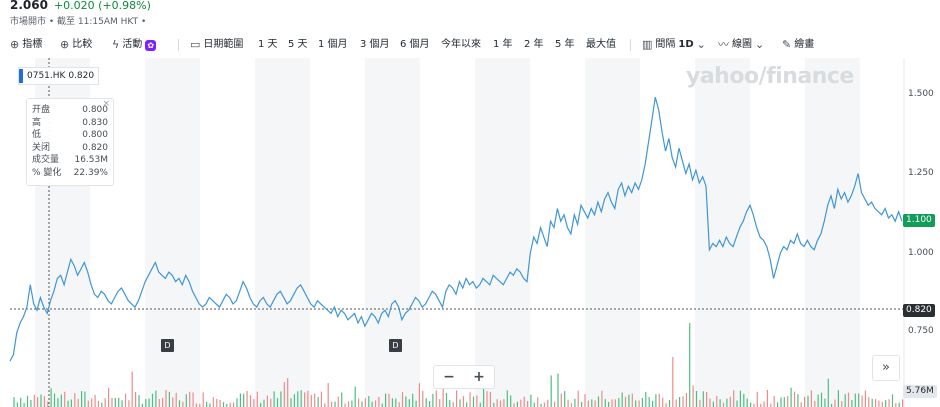  What do you see at coordinates (415, 44) in the screenshot?
I see `range-6m: 6 個月` at bounding box center [415, 44].